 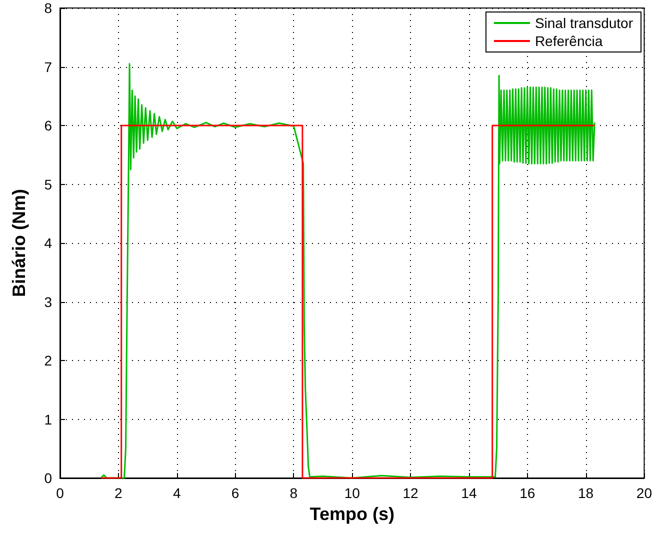 I want to click on x-tick-label: 2, so click(x=118, y=493).